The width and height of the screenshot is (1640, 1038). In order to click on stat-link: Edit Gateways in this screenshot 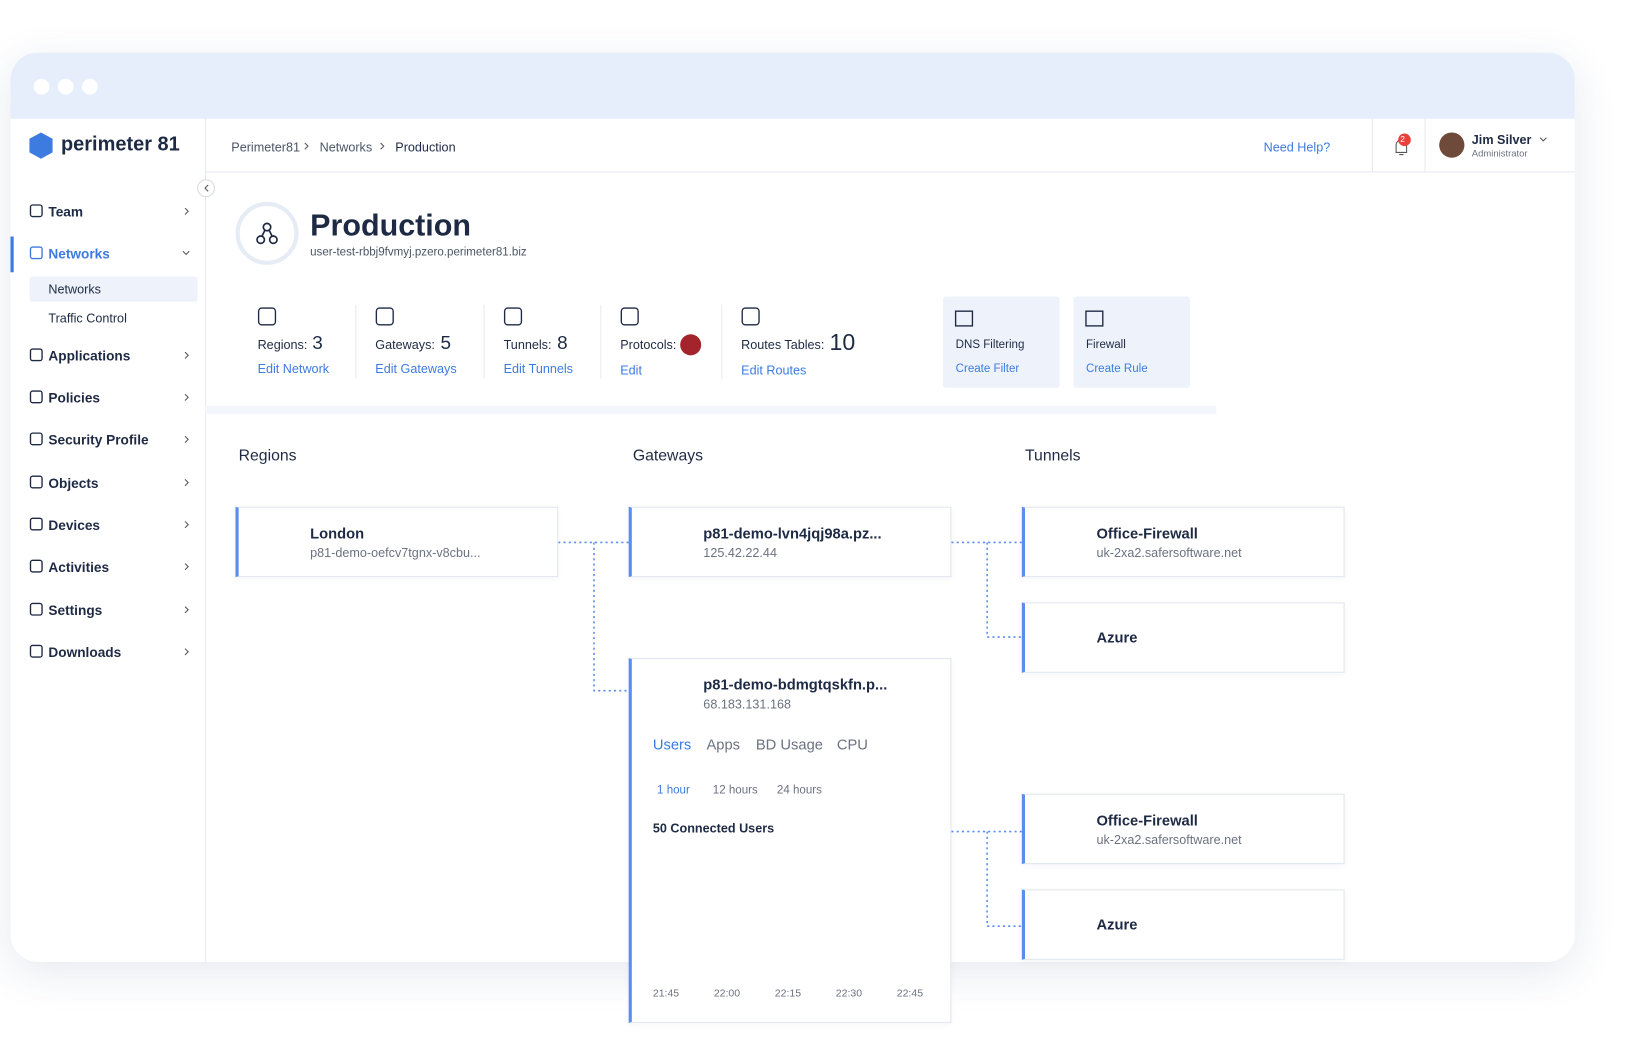, I will do `click(416, 369)`.